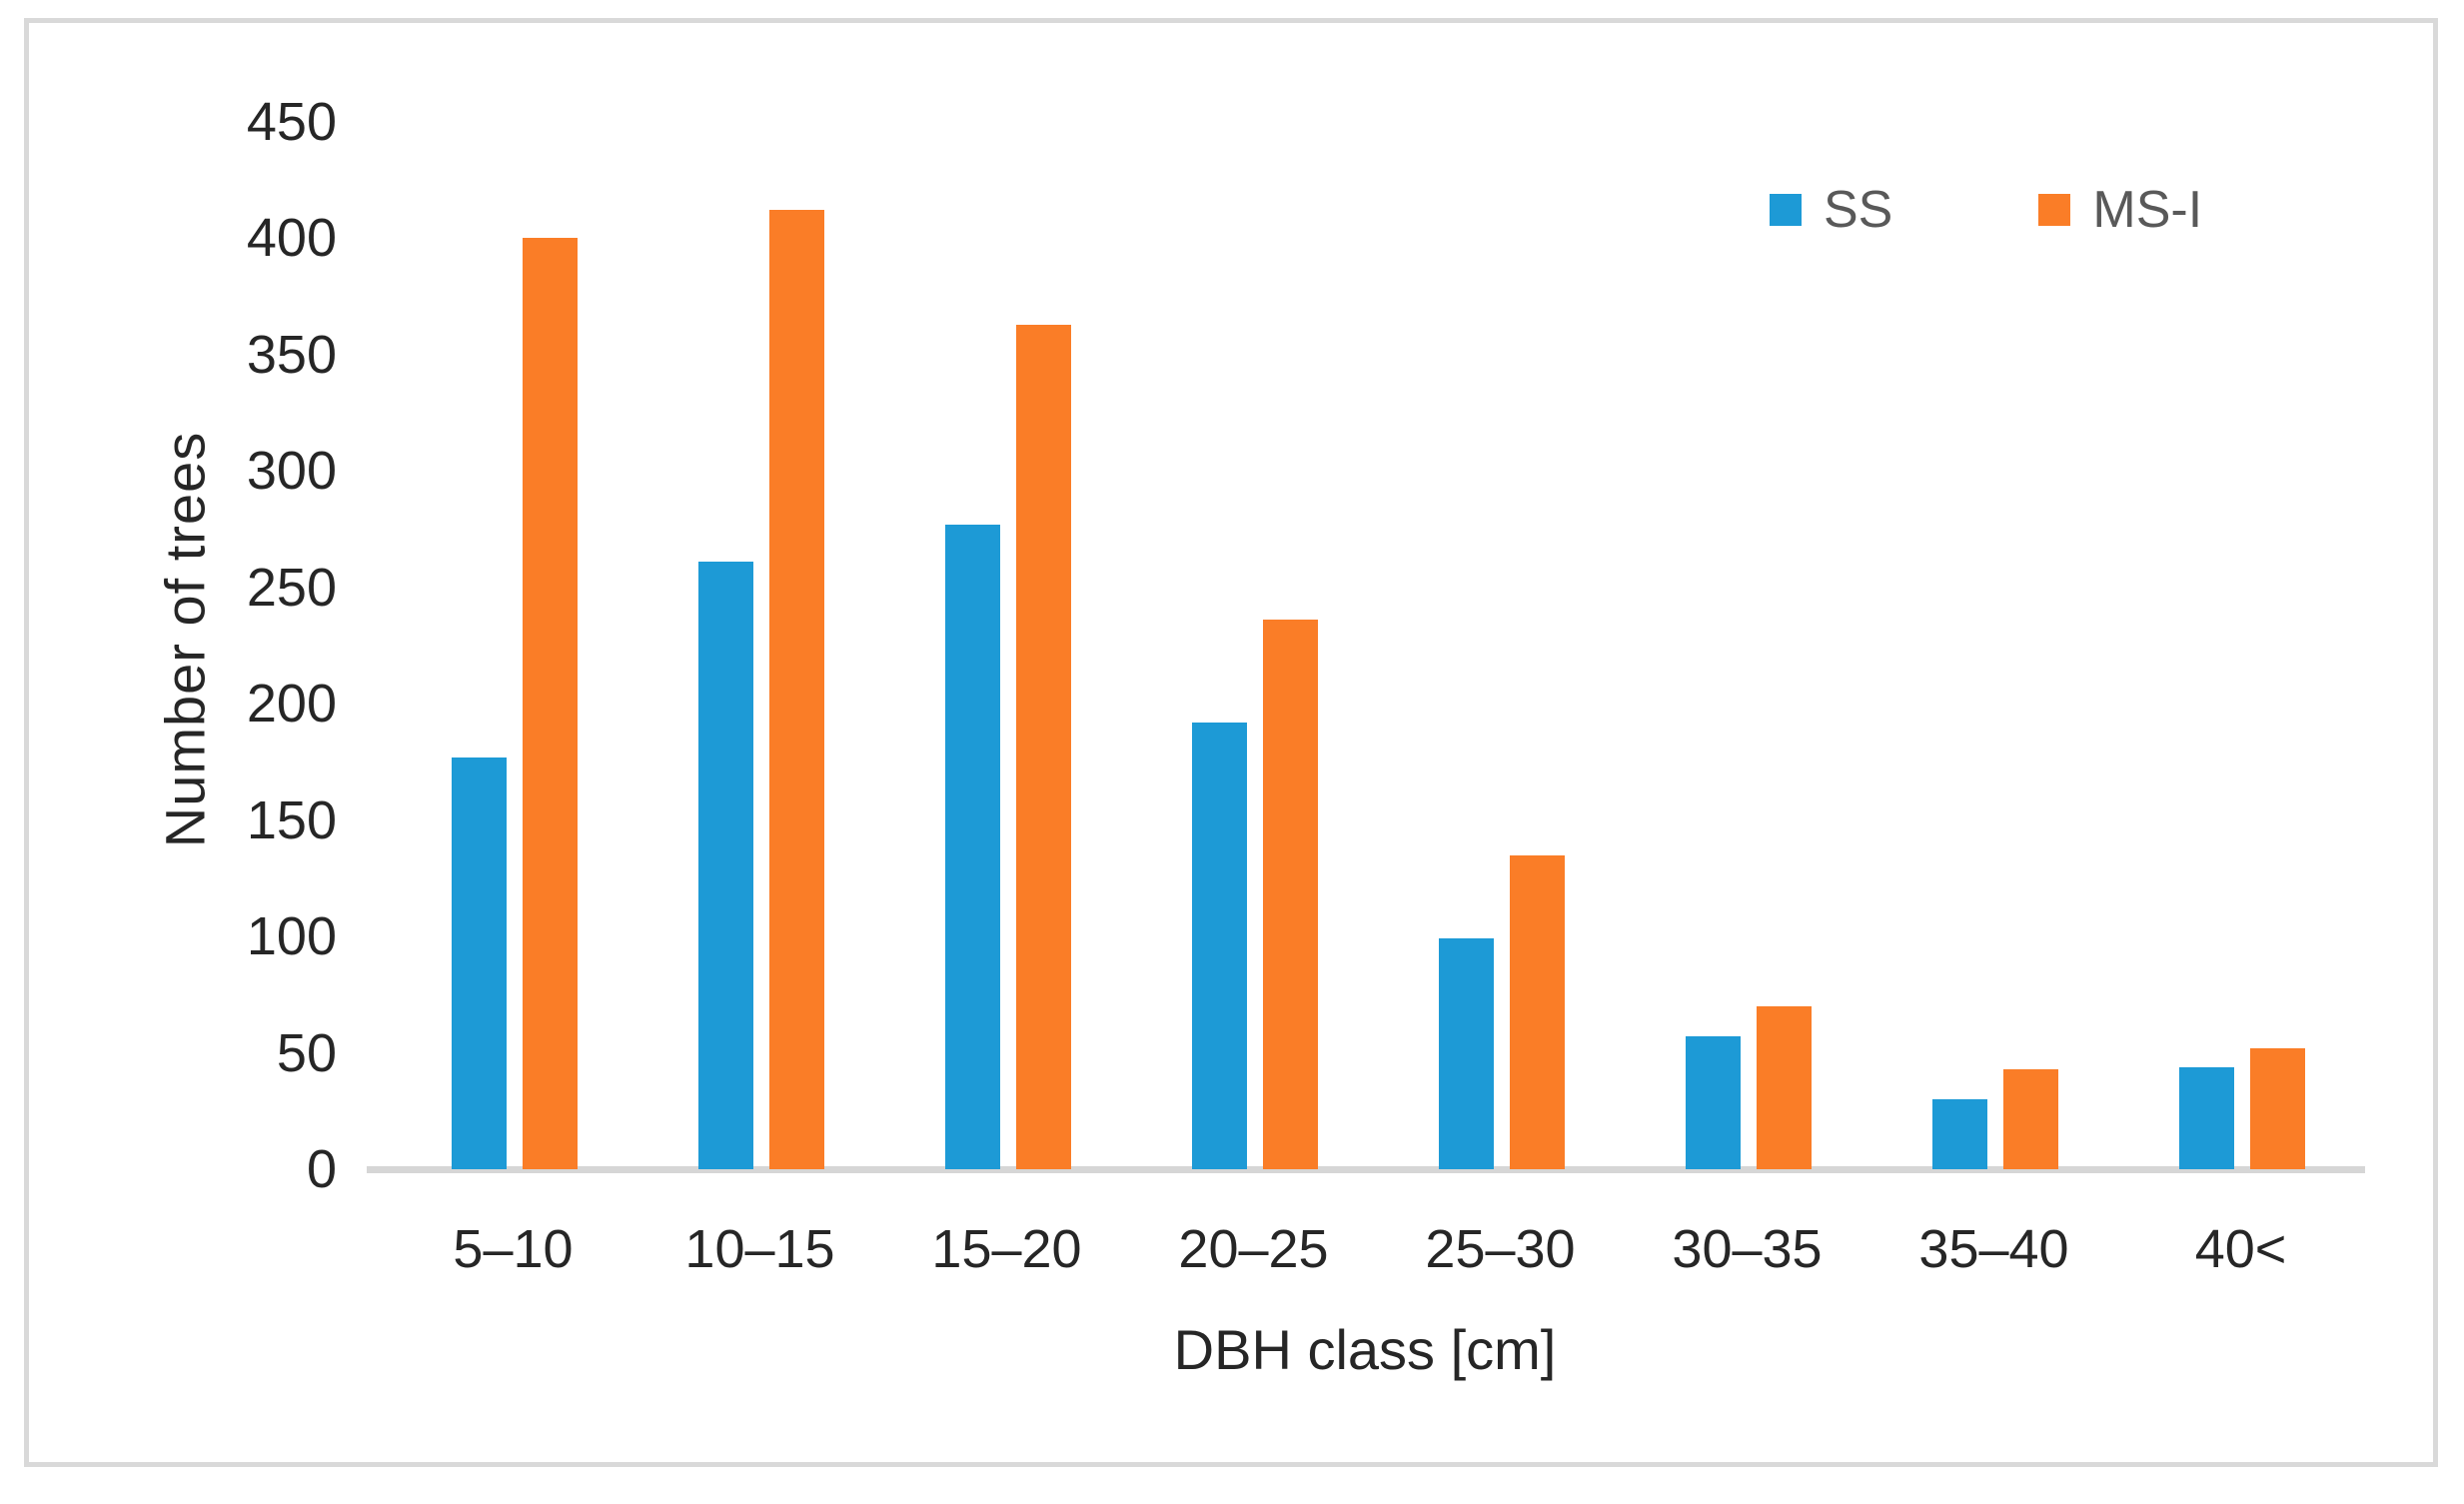 The image size is (2464, 1504). I want to click on x-category-label-7: 35–40, so click(1993, 1249).